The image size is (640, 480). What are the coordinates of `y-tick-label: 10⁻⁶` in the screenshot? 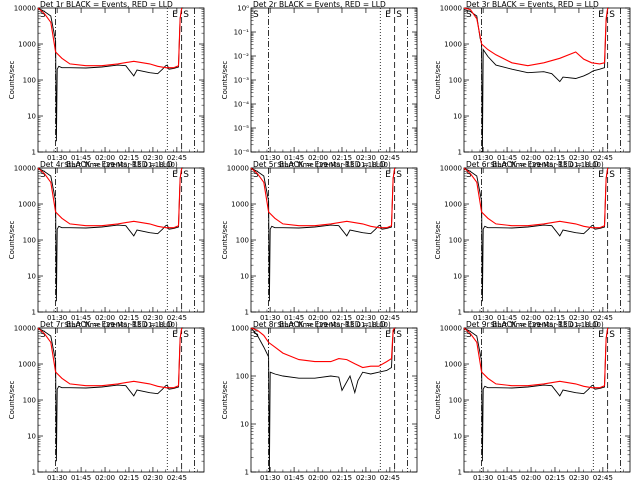 It's located at (242, 153).